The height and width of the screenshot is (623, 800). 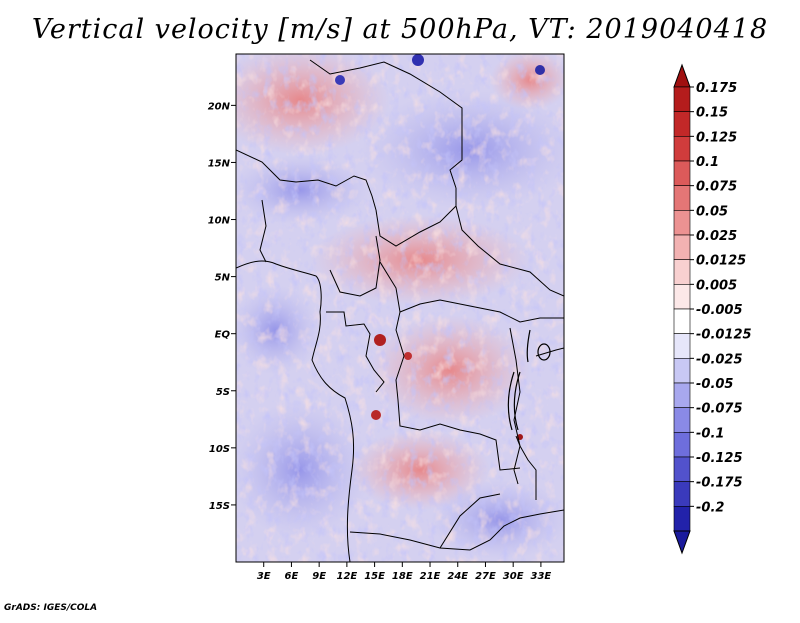 What do you see at coordinates (264, 576) in the screenshot?
I see `lon-tick-label: 3E` at bounding box center [264, 576].